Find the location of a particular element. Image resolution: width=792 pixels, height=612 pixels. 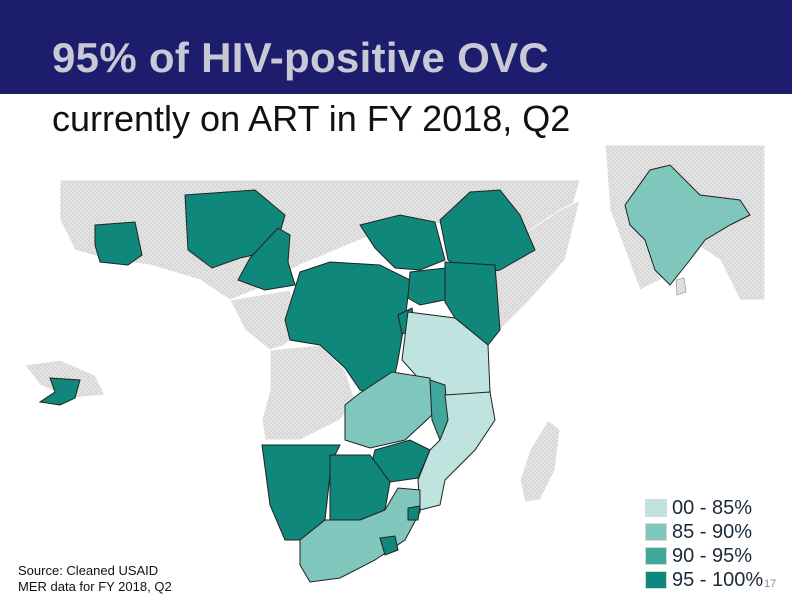

map-legend: 00 - 85% 85 - 90% 90 - 95% 95 - 100% is located at coordinates (718, 544).